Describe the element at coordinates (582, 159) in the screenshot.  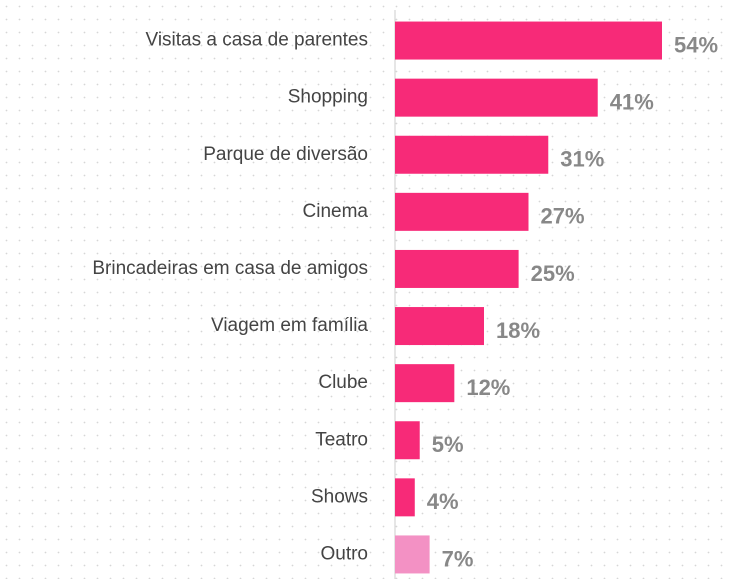
I see `value-label: 31%` at that location.